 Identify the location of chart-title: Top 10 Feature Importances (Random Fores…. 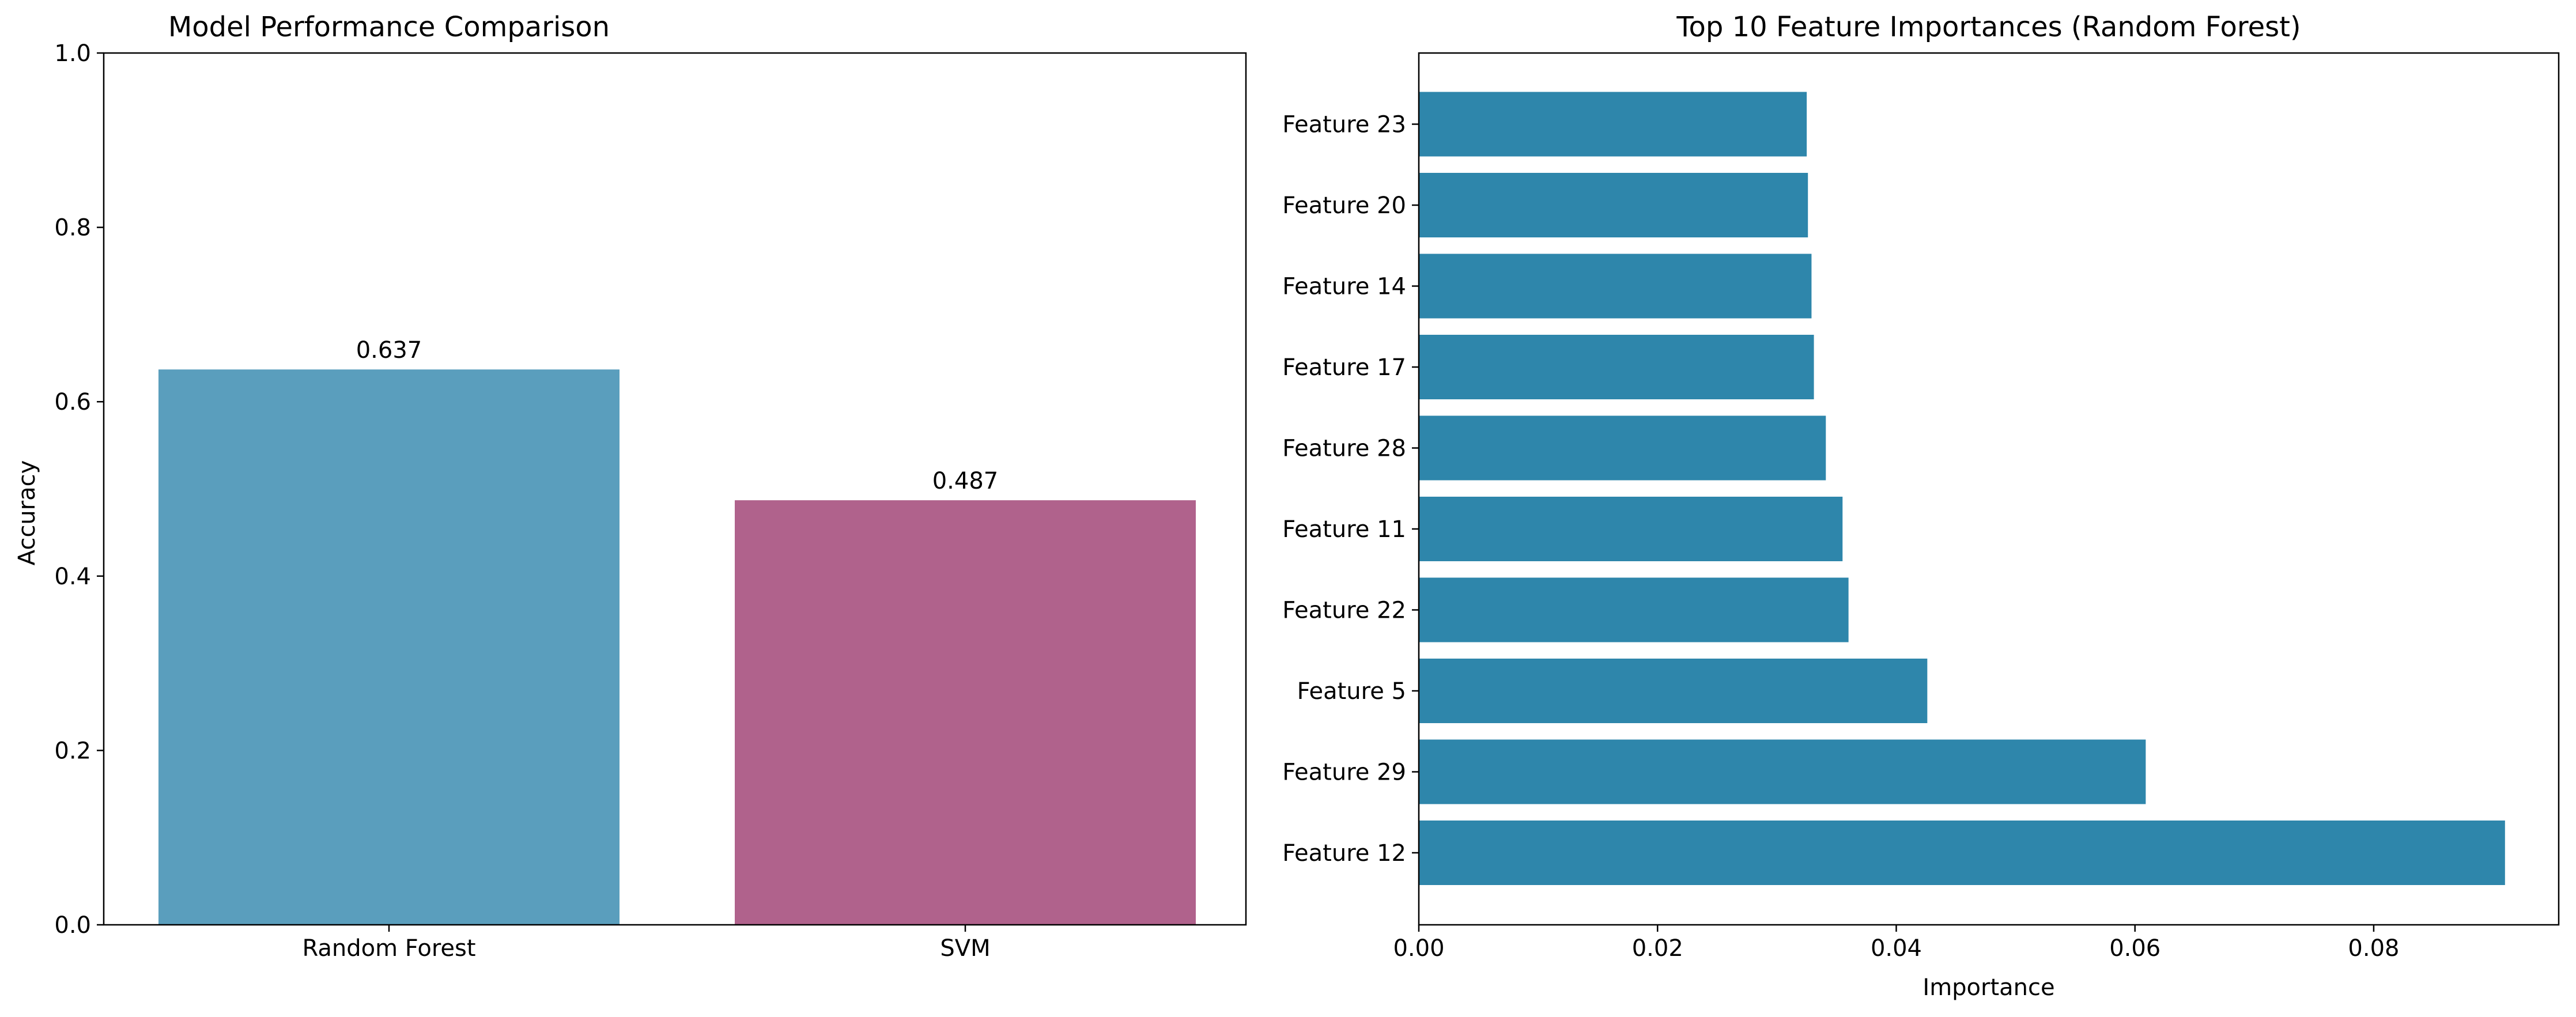
(1988, 27).